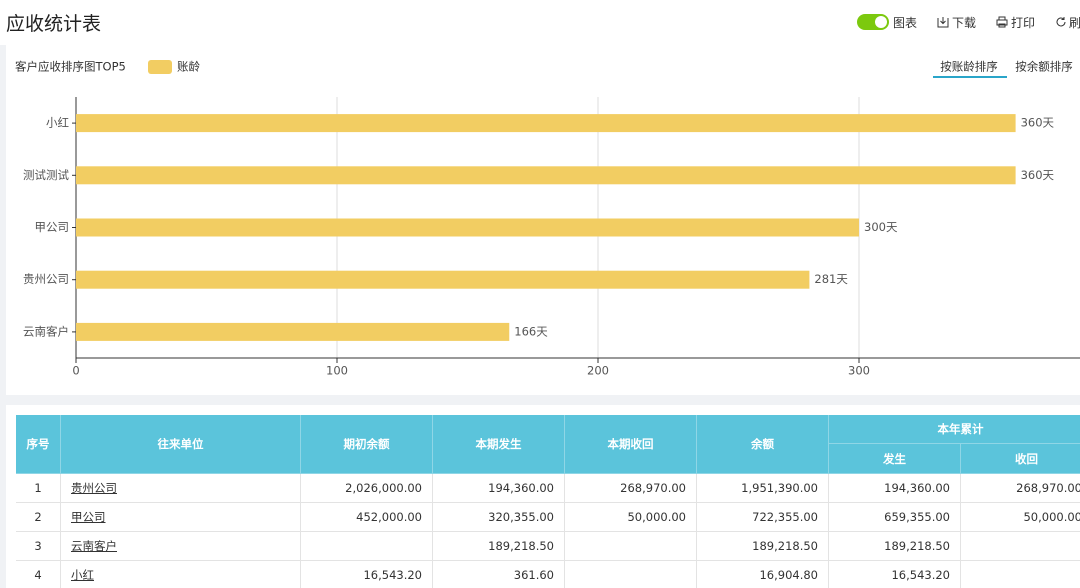  I want to click on table-cell: 452,000.00, so click(367, 517).